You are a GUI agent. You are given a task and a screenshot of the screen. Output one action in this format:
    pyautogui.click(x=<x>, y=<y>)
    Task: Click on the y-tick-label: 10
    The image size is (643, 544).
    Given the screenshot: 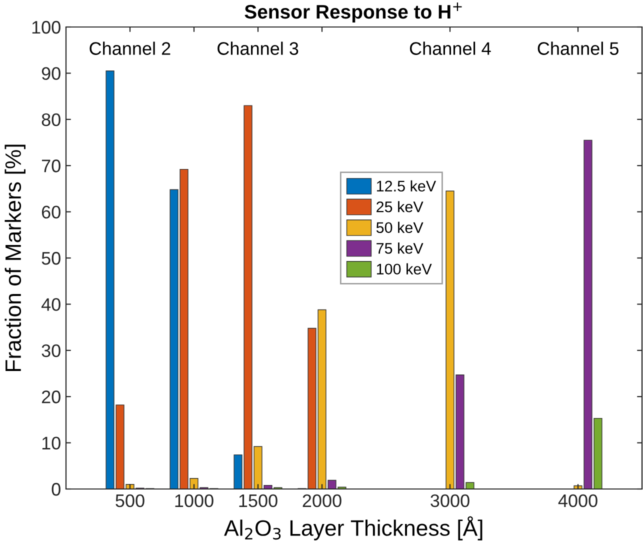 What is the action you would take?
    pyautogui.click(x=51, y=443)
    